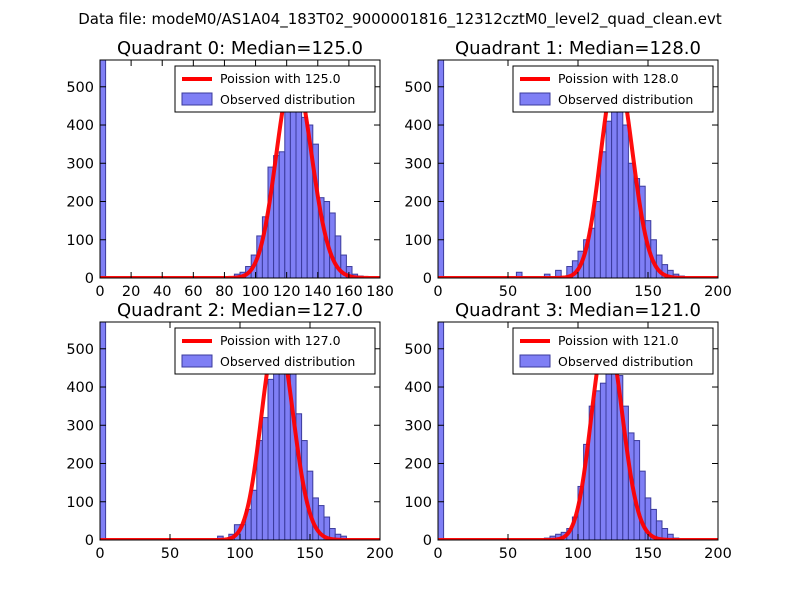 The width and height of the screenshot is (800, 600). I want to click on x-tick-label: 60, so click(193, 292).